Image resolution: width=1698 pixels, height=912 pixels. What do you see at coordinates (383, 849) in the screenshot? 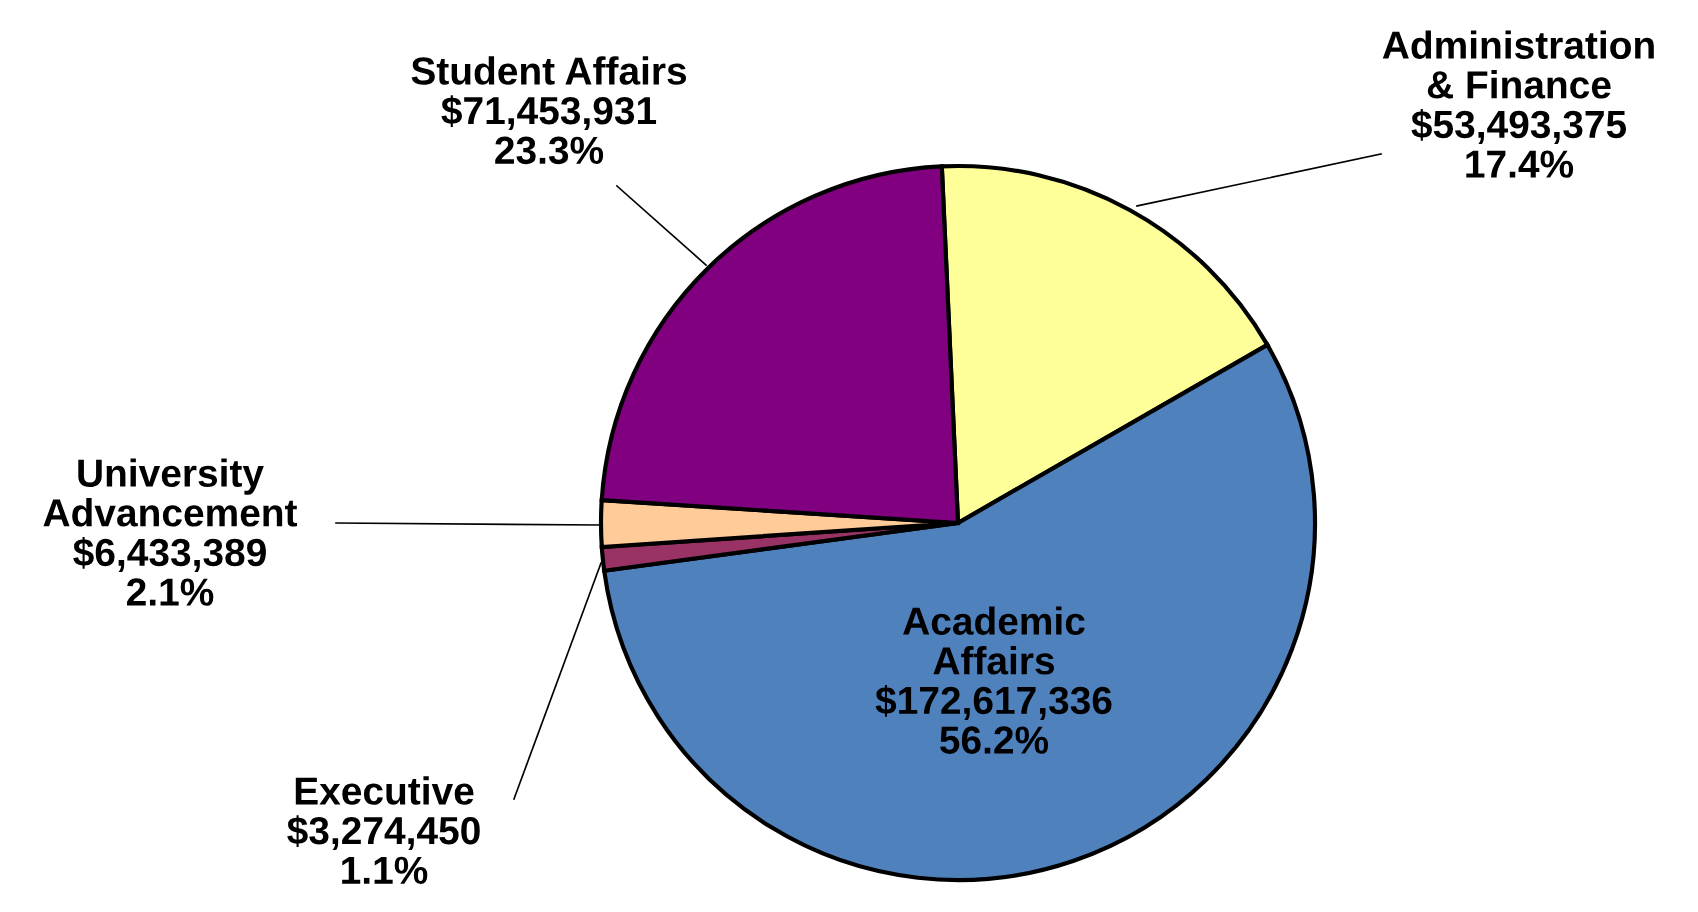
I see `data-label: $3,274,450 1.1%` at bounding box center [383, 849].